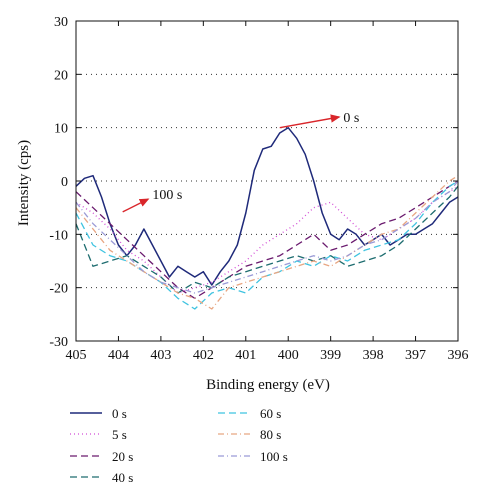  I want to click on x-tick-label: 397, so click(415, 355).